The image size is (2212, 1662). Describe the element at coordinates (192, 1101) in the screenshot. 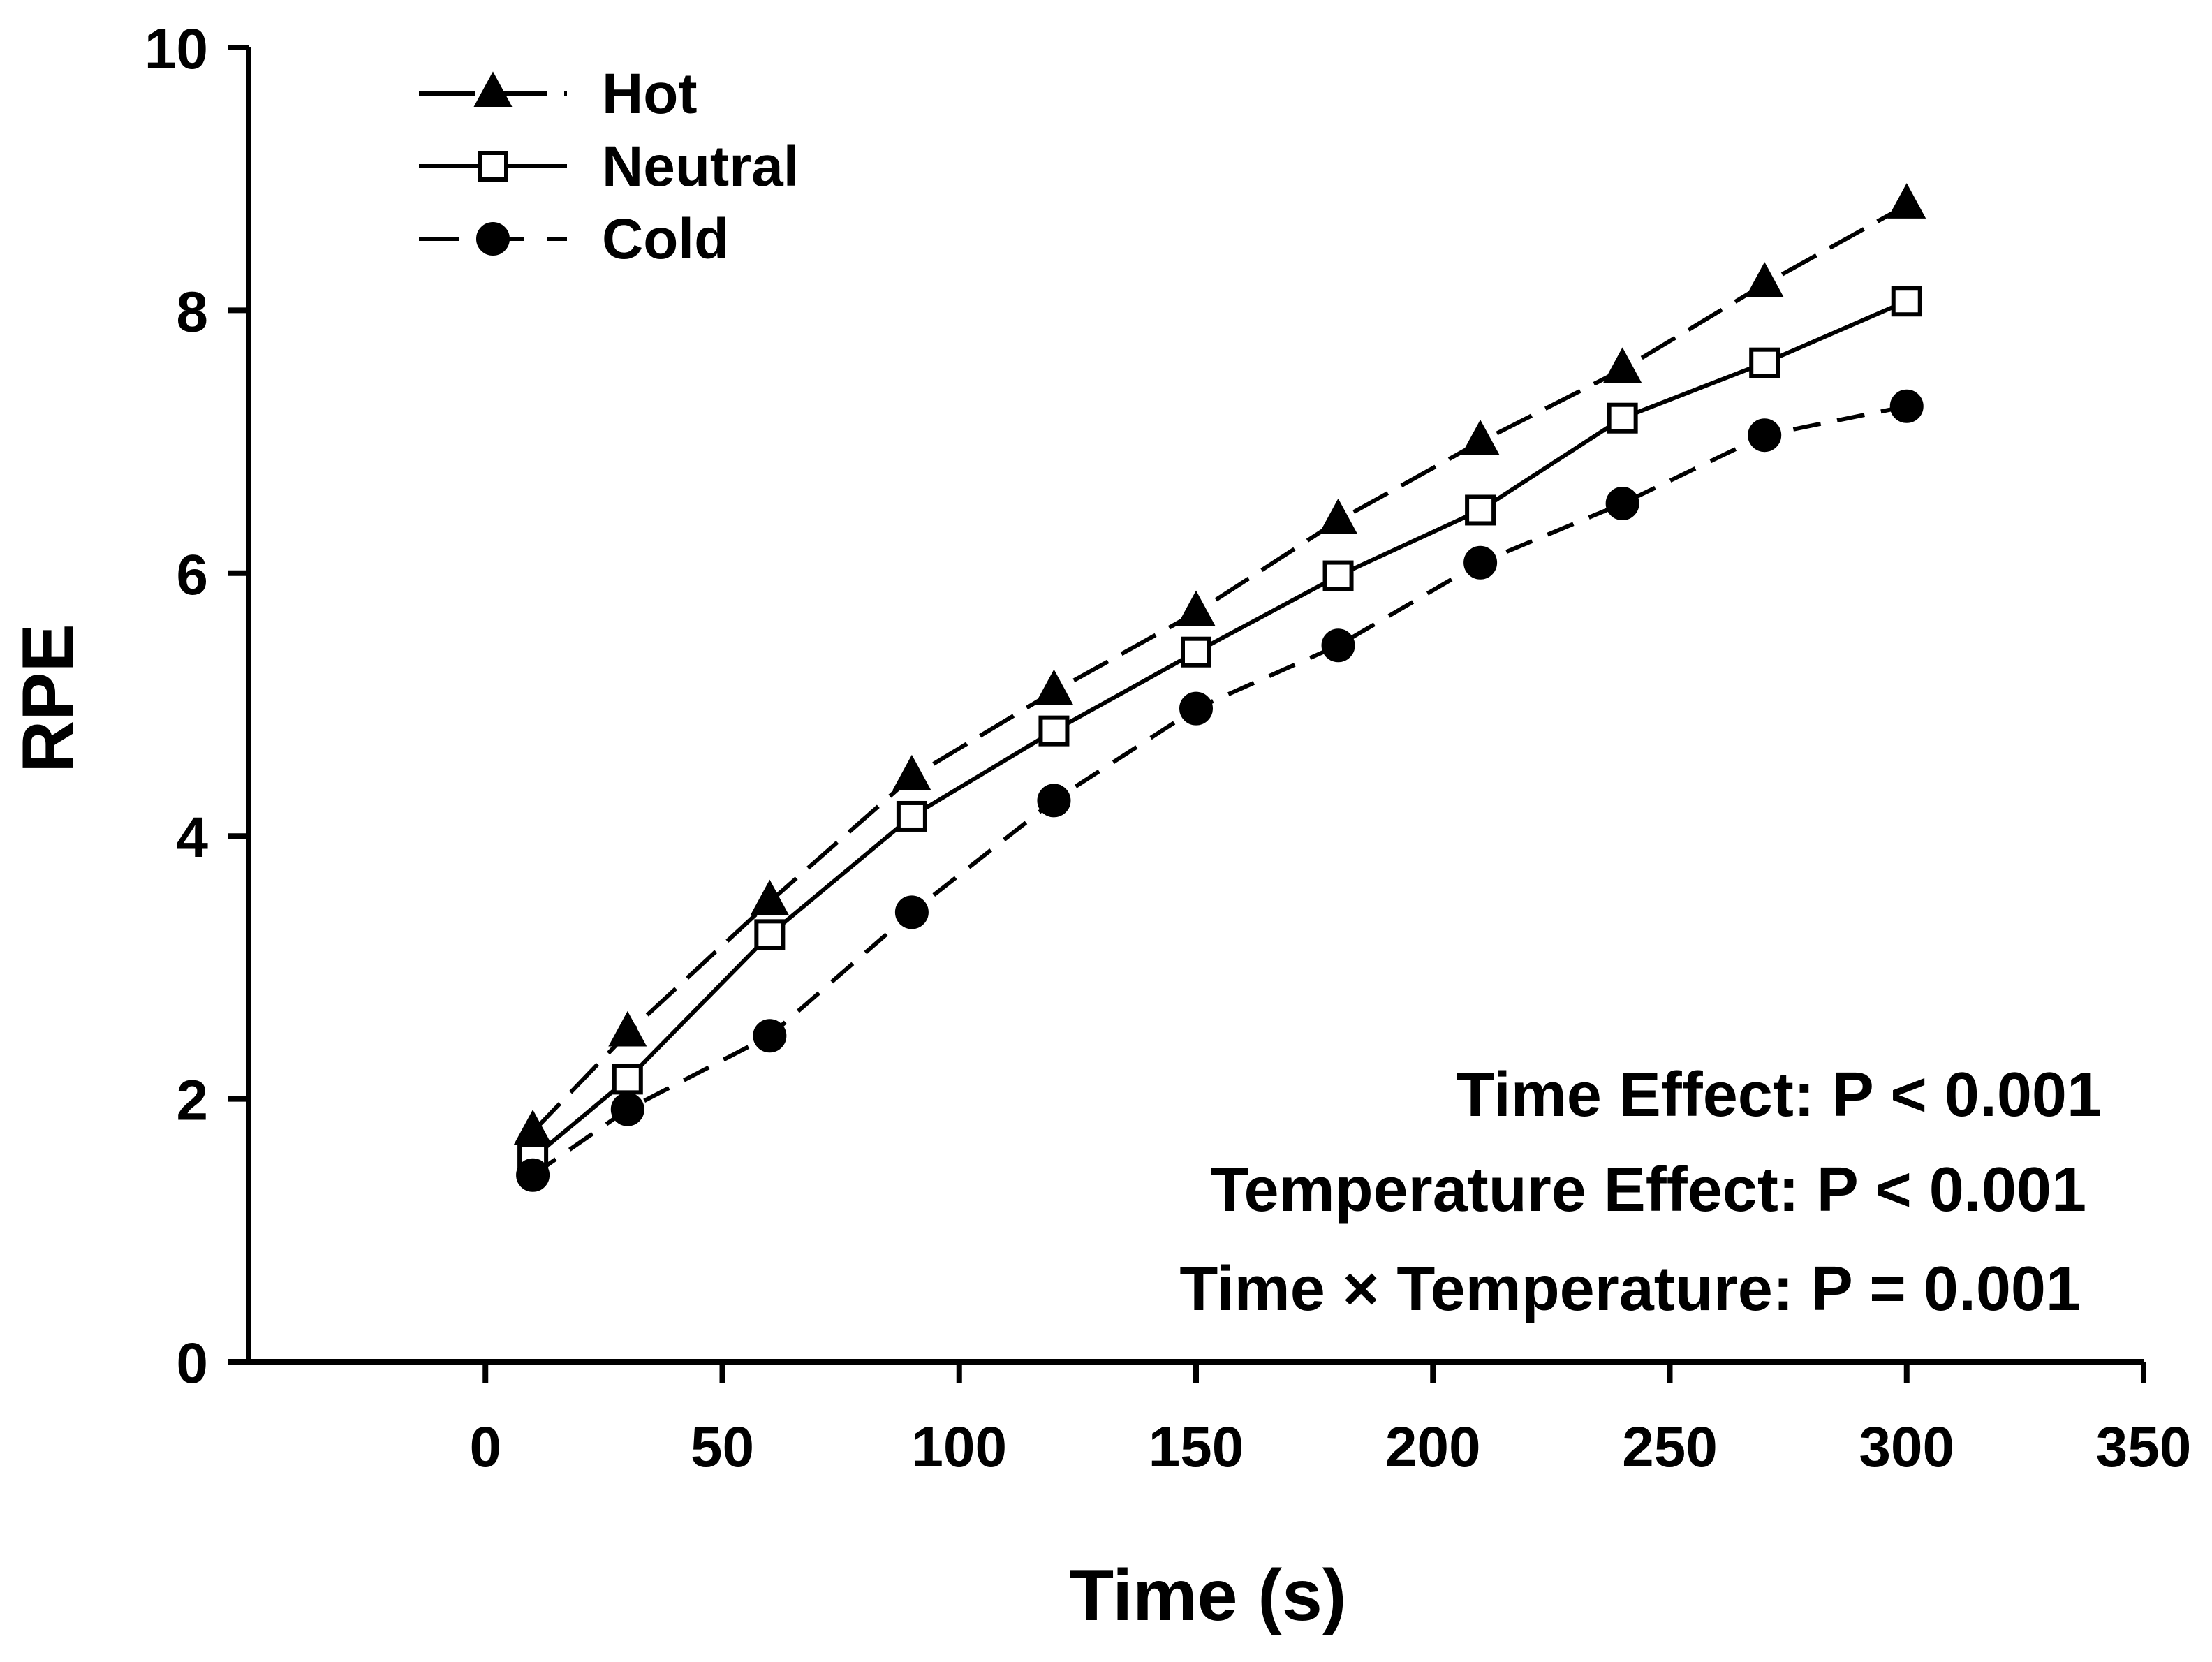

I see `y-tick-label-2: 2` at that location.